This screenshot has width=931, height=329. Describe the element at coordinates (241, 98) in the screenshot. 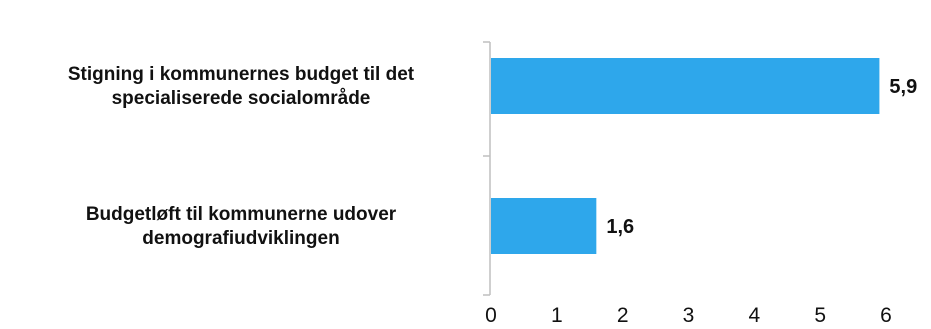

I see `category-label-line: specialiserede socialområde` at that location.